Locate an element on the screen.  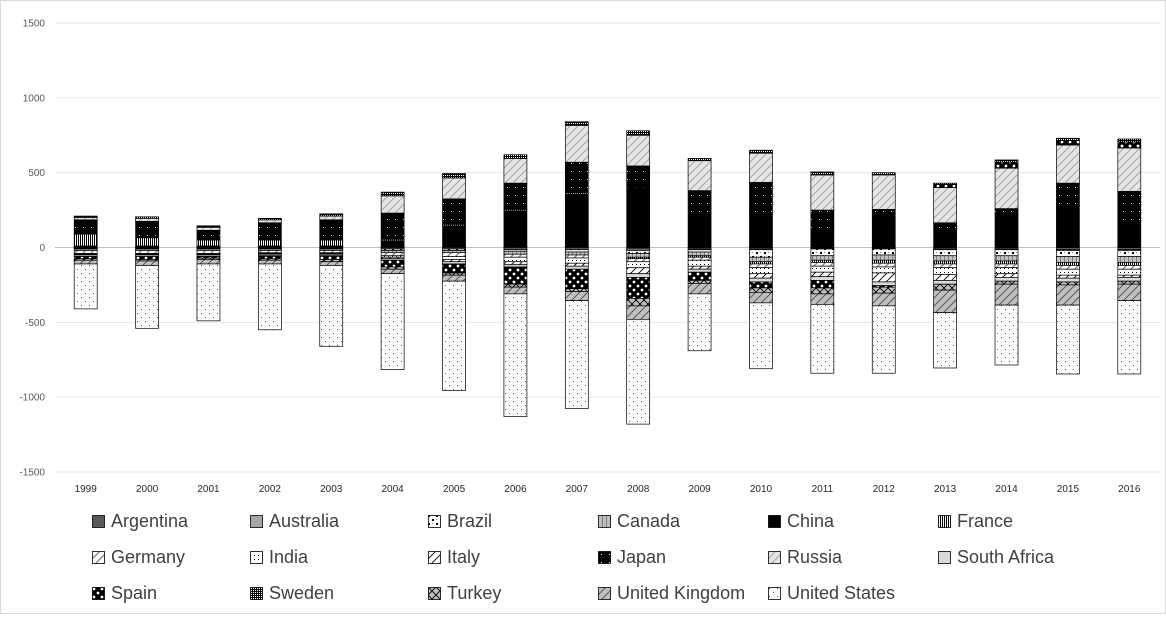
bar-segment-india-2009 is located at coordinates (699, 263).